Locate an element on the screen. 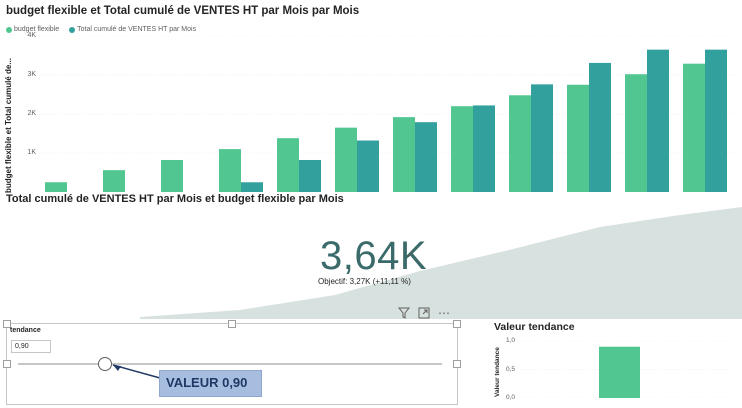  legend-item-total: Total cumulé de VENTES HT par Mois is located at coordinates (132, 29).